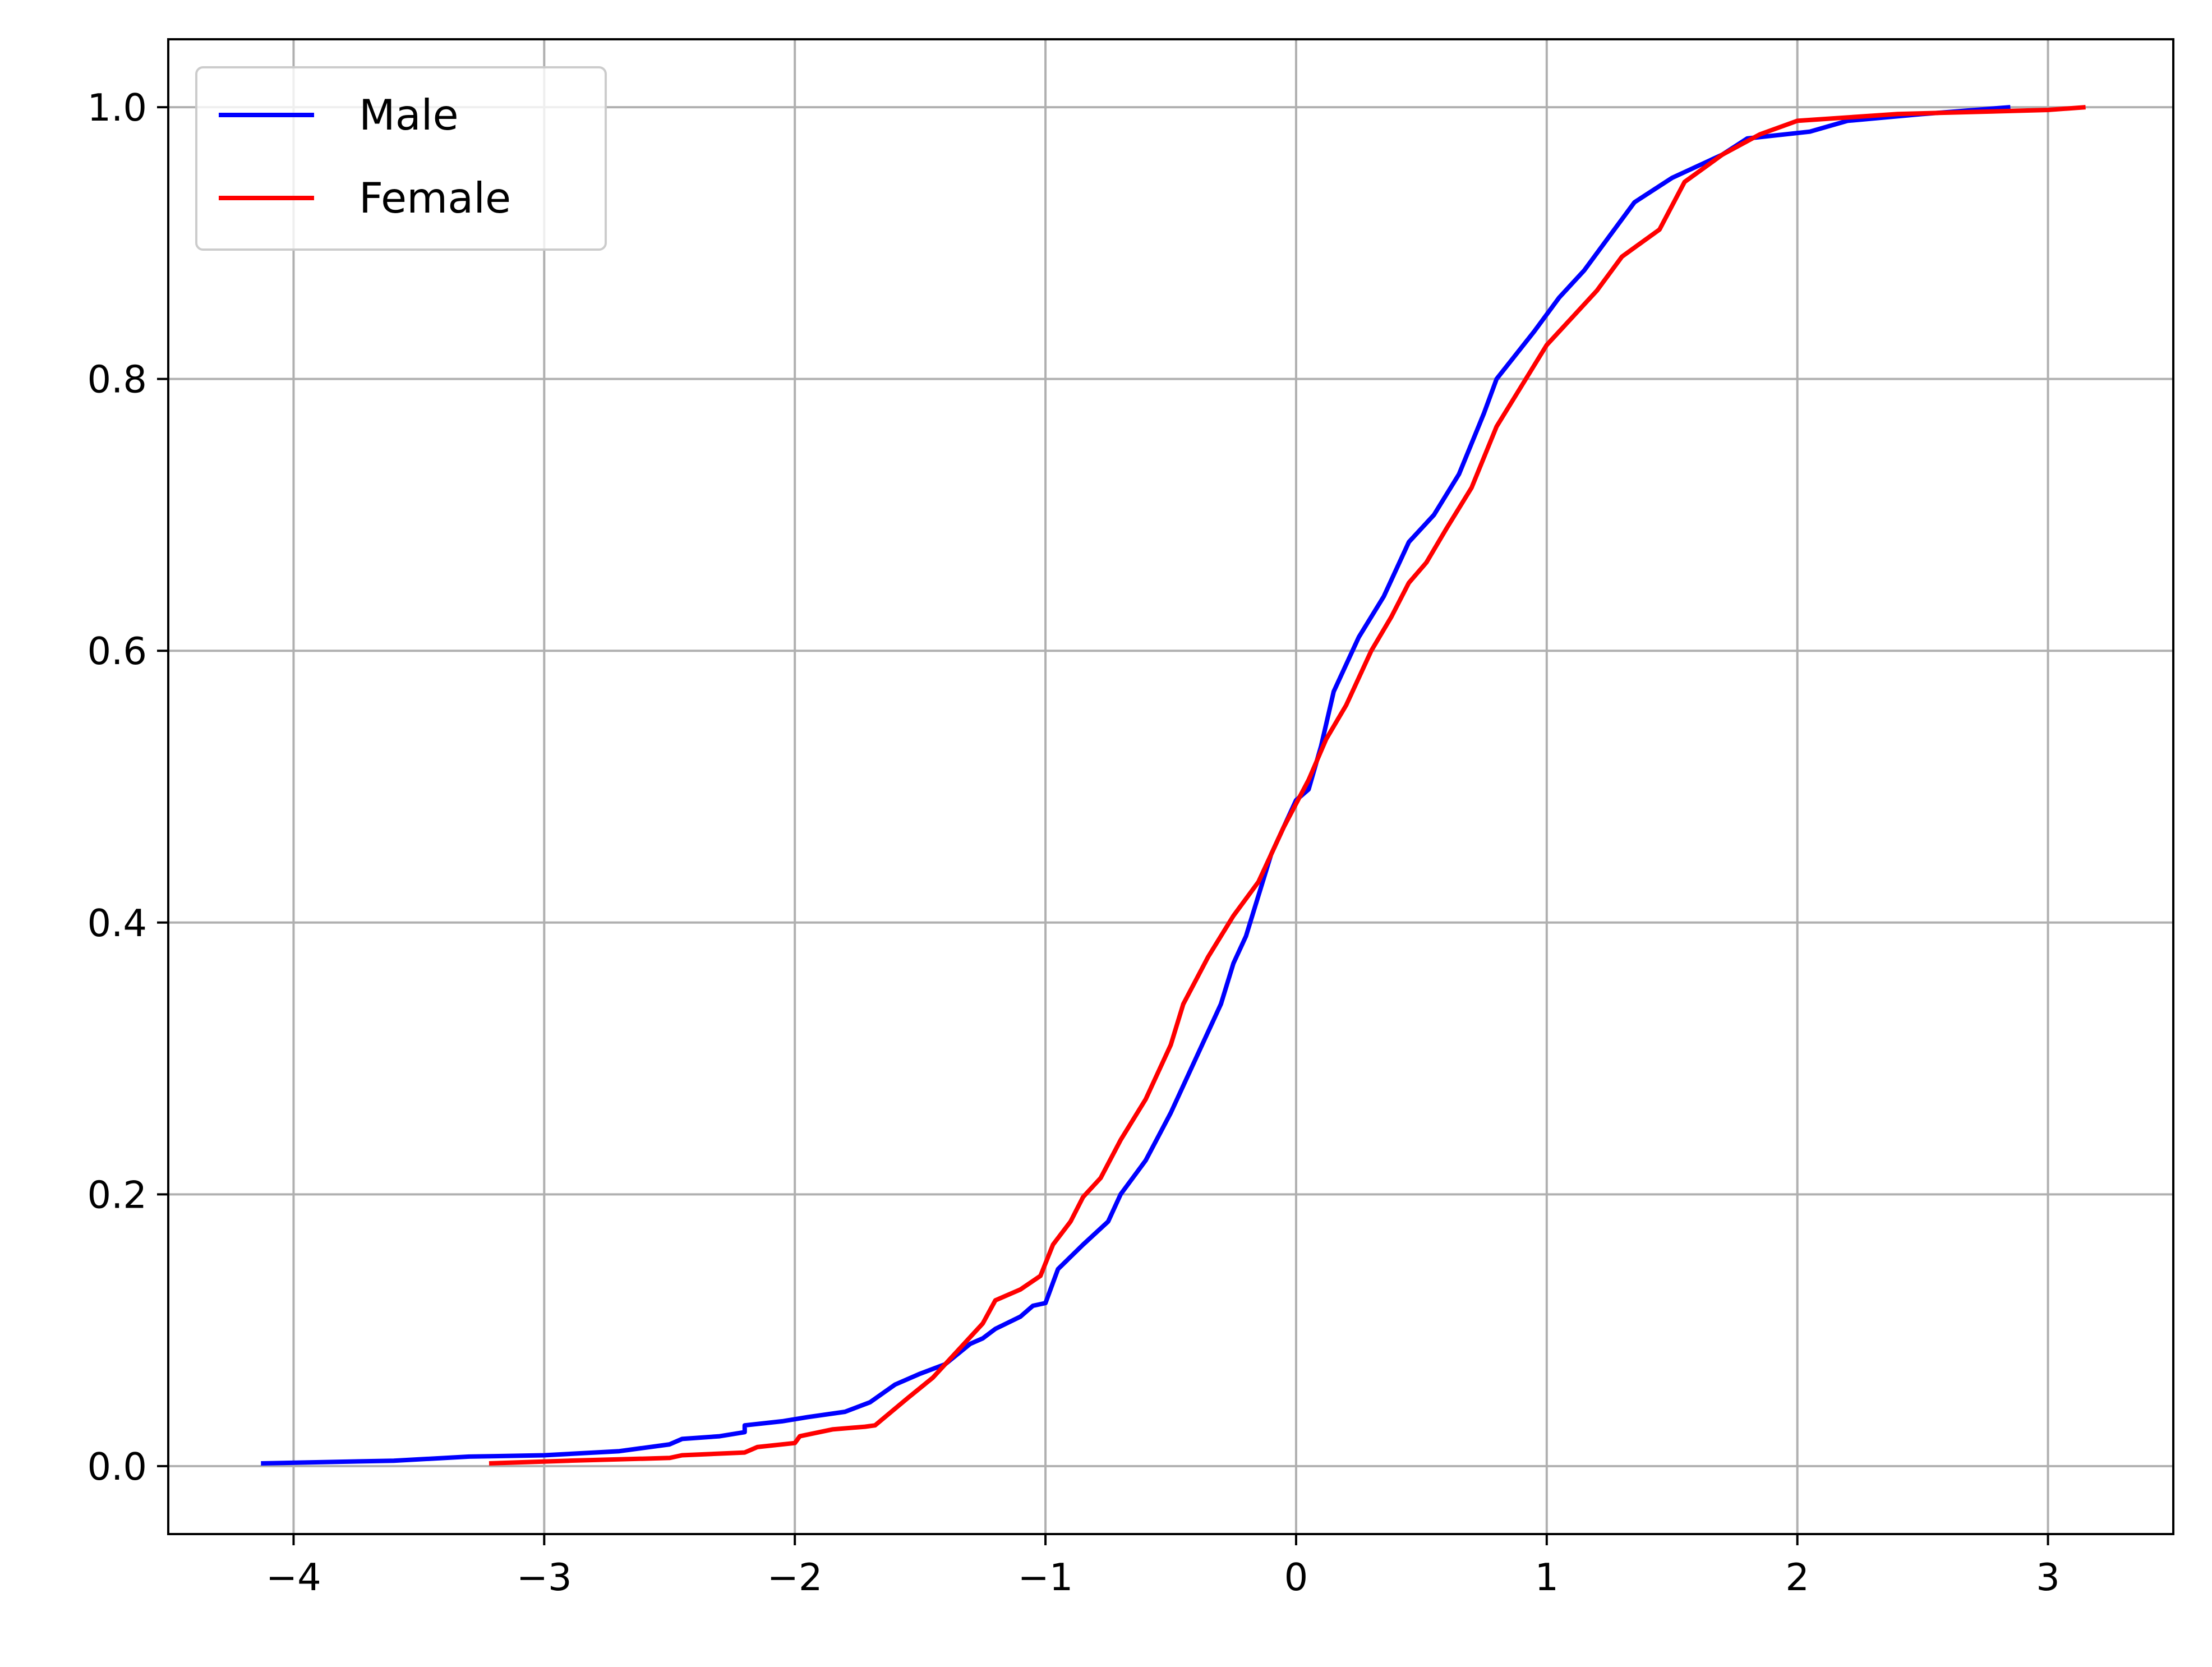 Image resolution: width=2212 pixels, height=1667 pixels. What do you see at coordinates (117, 923) in the screenshot?
I see `y-tick-label: 0.4` at bounding box center [117, 923].